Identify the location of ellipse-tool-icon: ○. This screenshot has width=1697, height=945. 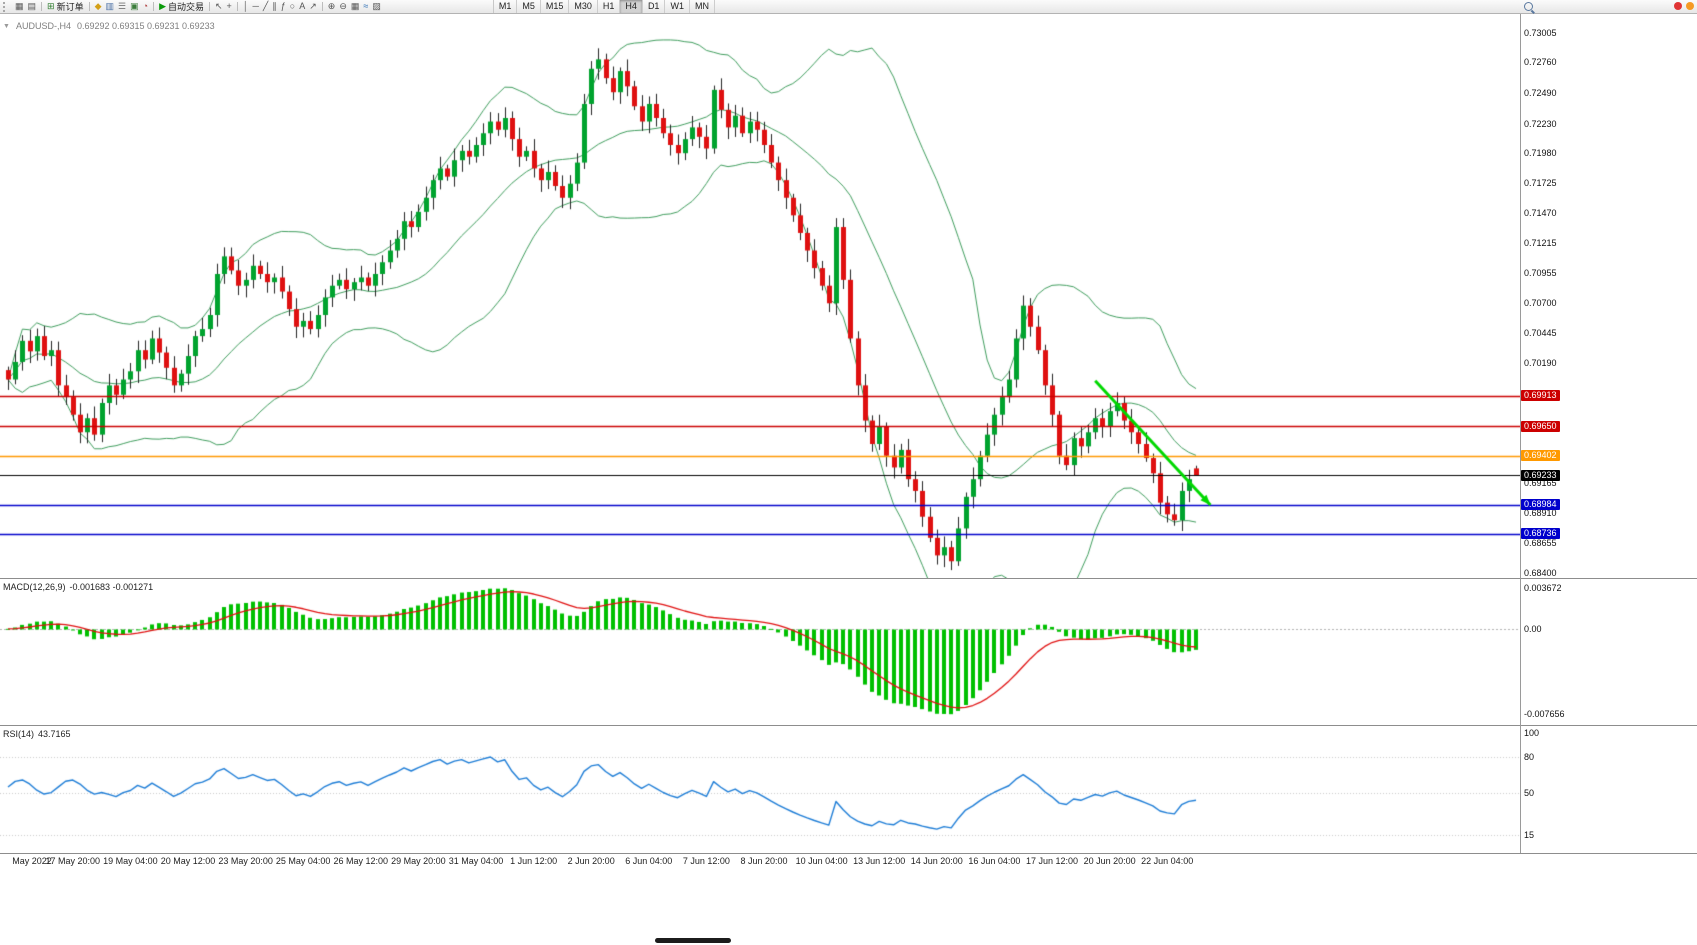
(292, 6).